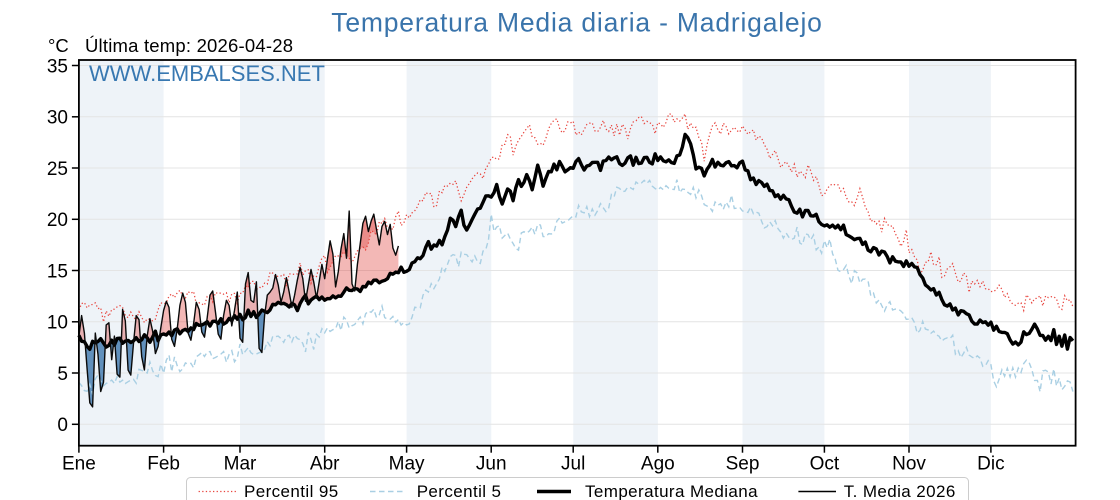 This screenshot has width=1120, height=500. Describe the element at coordinates (576, 23) in the screenshot. I see `svg-text:Temperatura Media diaria - Mad: Temperatura Media diaria - Madrigalejo` at that location.